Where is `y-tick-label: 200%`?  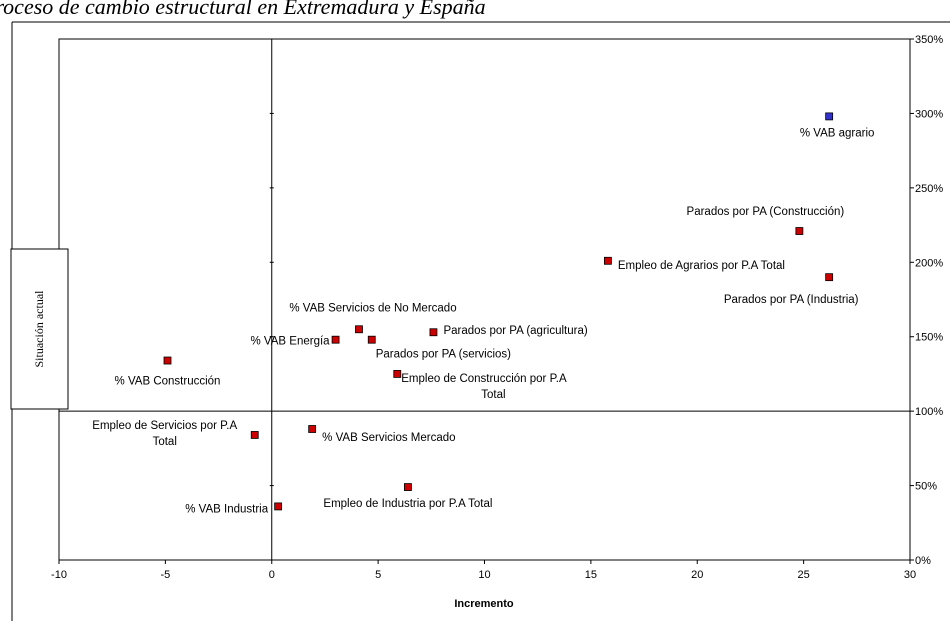 y-tick-label: 200% is located at coordinates (929, 263).